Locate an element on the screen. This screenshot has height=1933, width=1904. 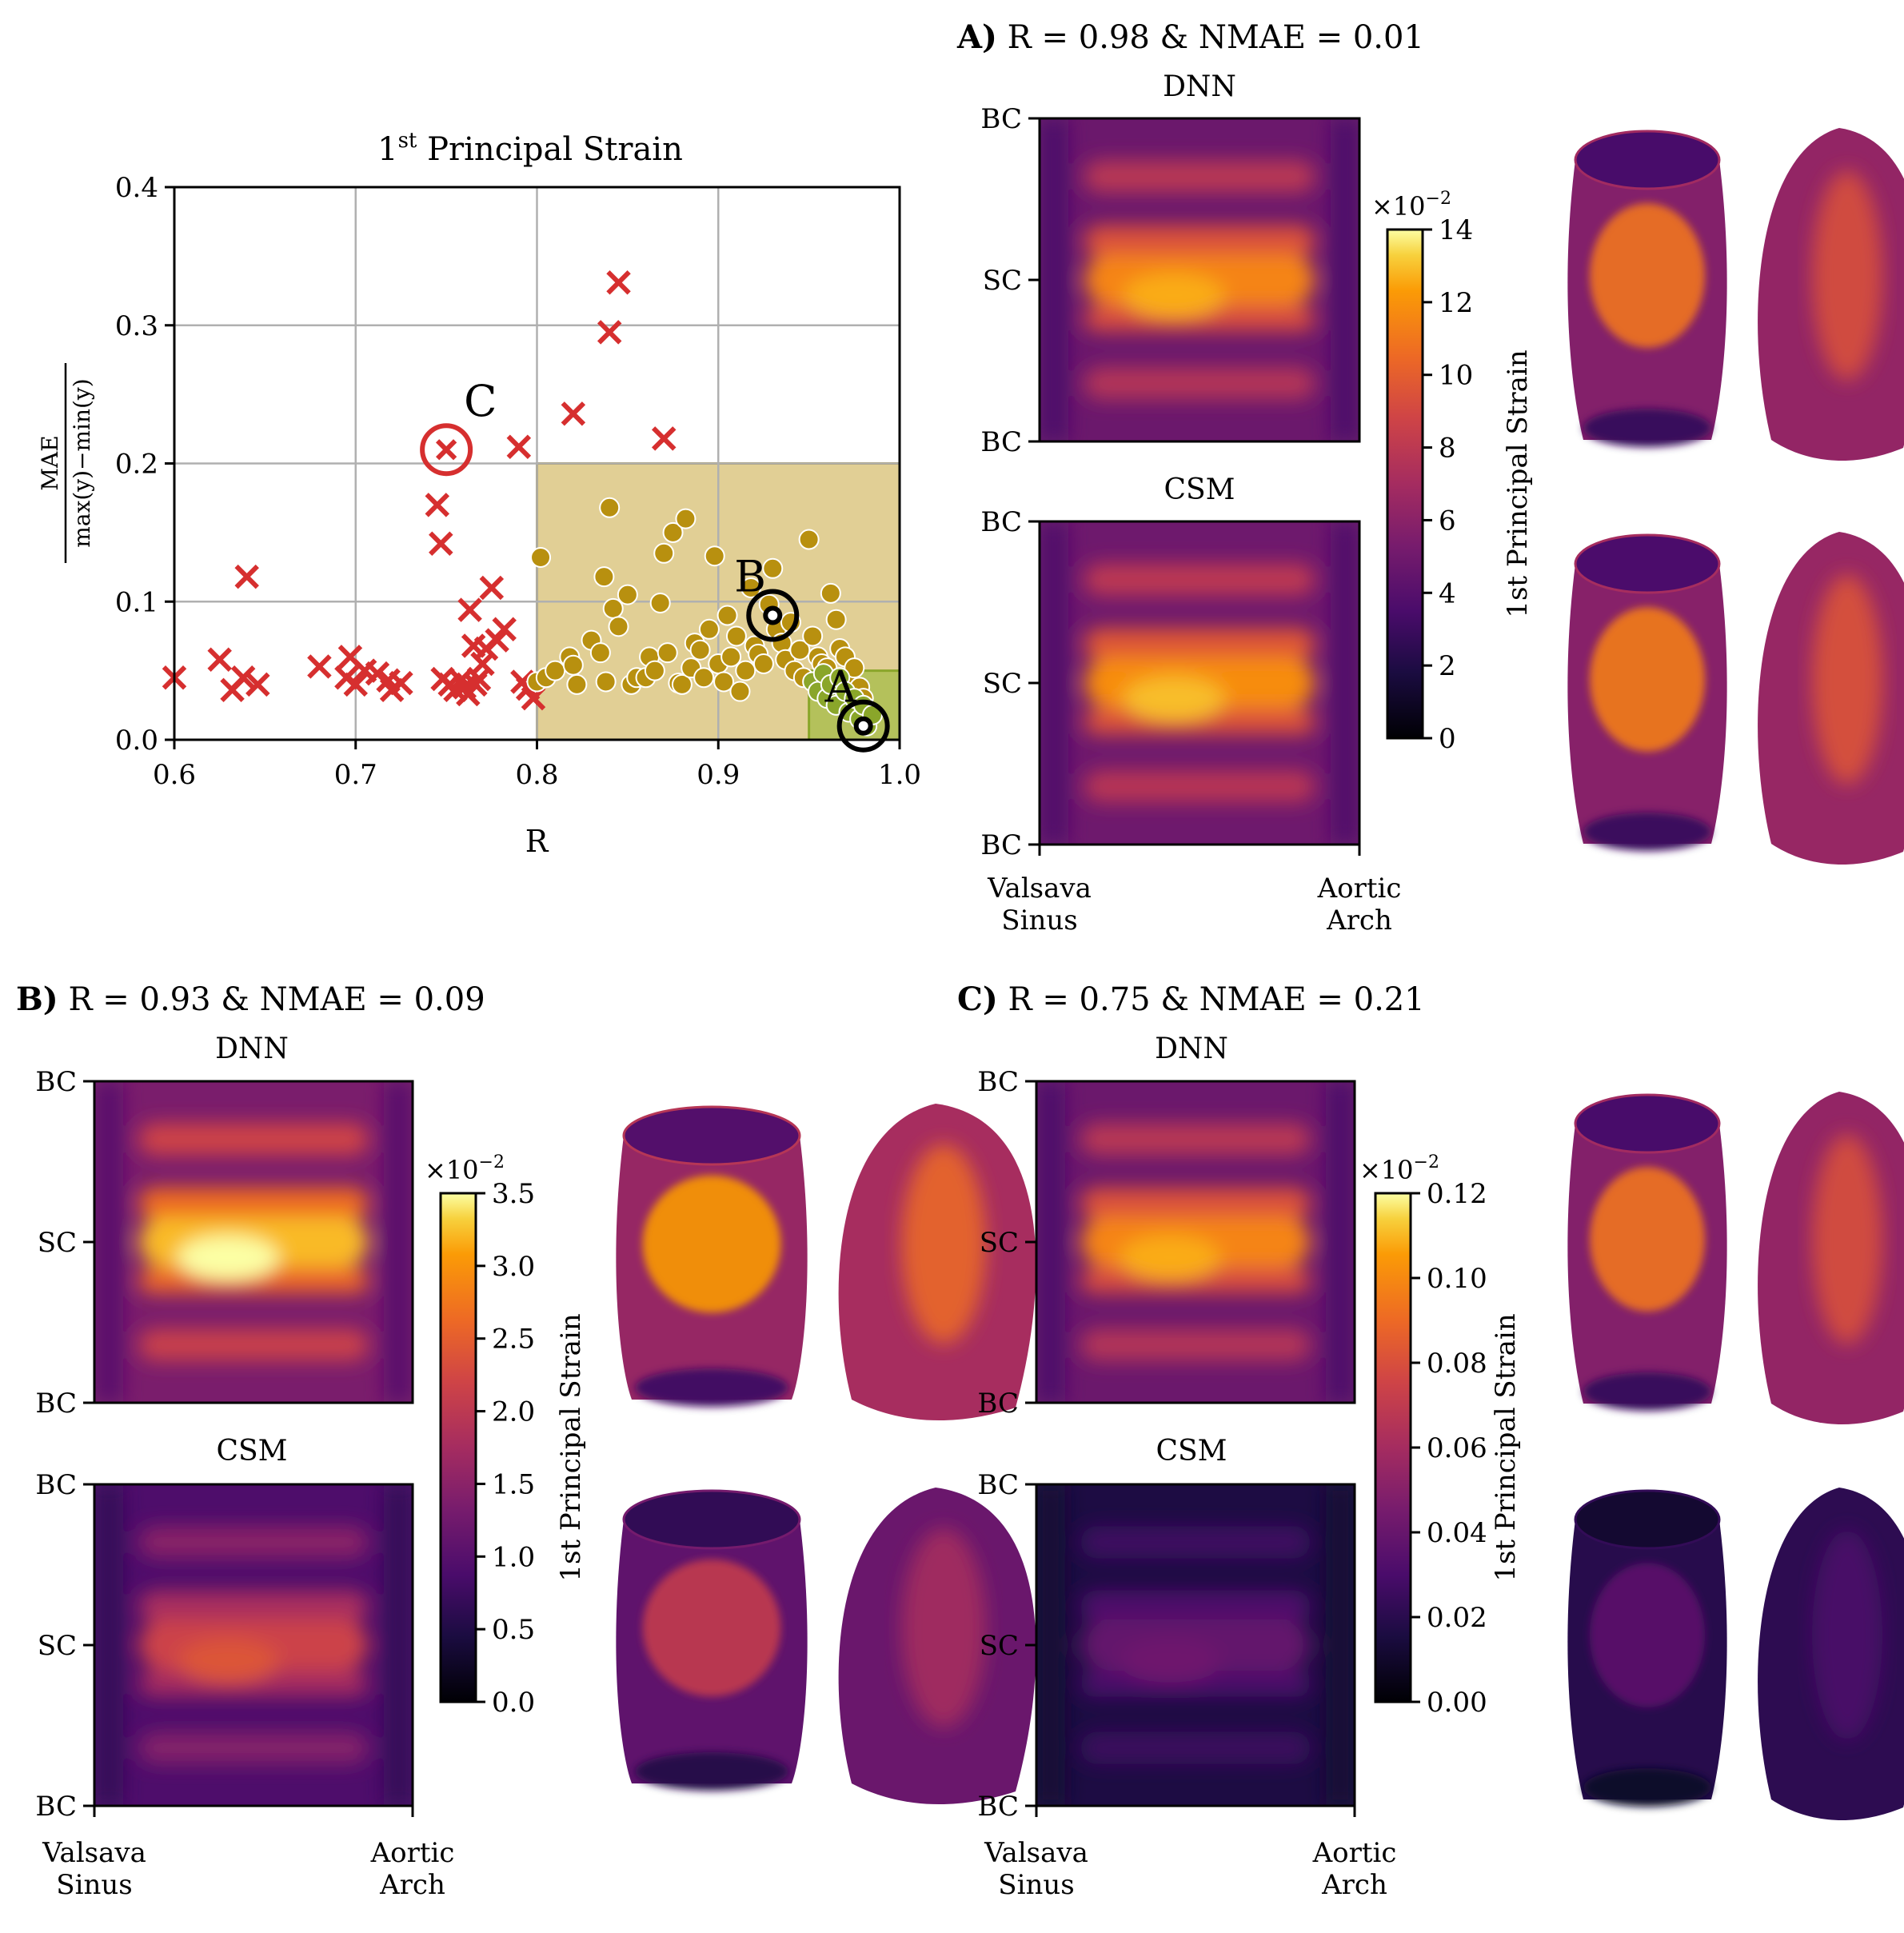
panel-a-dnn-y-ticks: BC SC BC is located at coordinates (1010, 280).